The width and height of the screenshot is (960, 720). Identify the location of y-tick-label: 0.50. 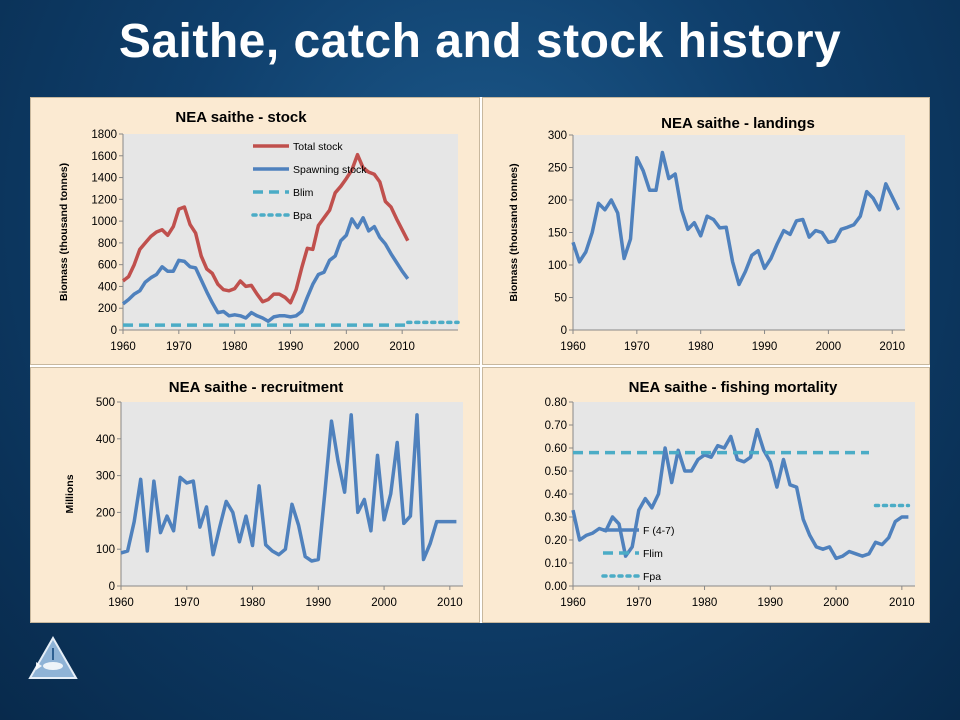
(556, 472).